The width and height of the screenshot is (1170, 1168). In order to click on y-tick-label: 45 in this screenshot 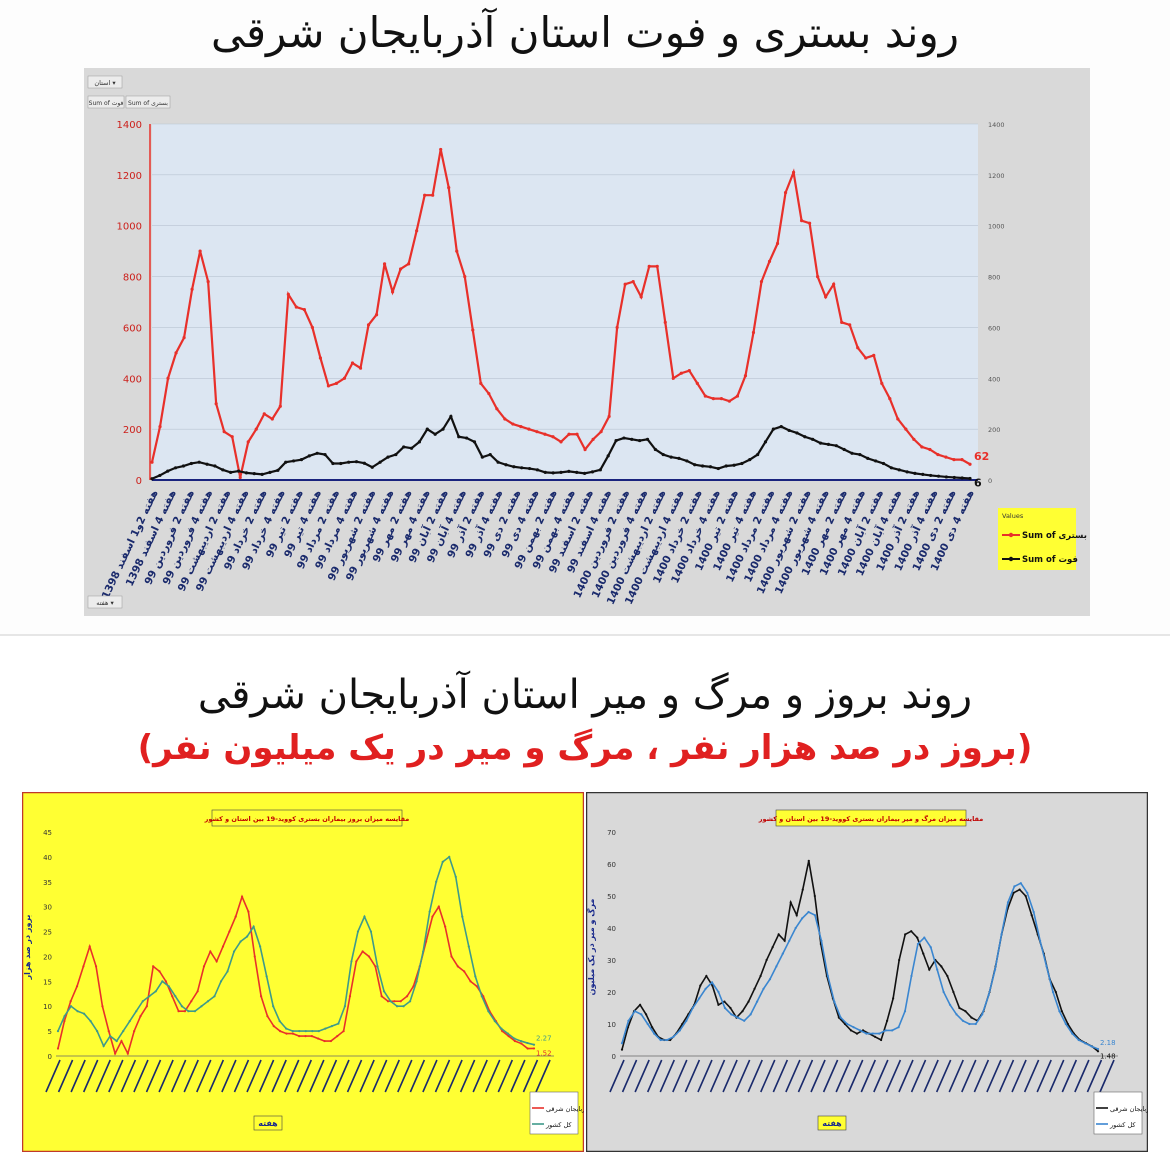, I will do `click(47, 833)`.